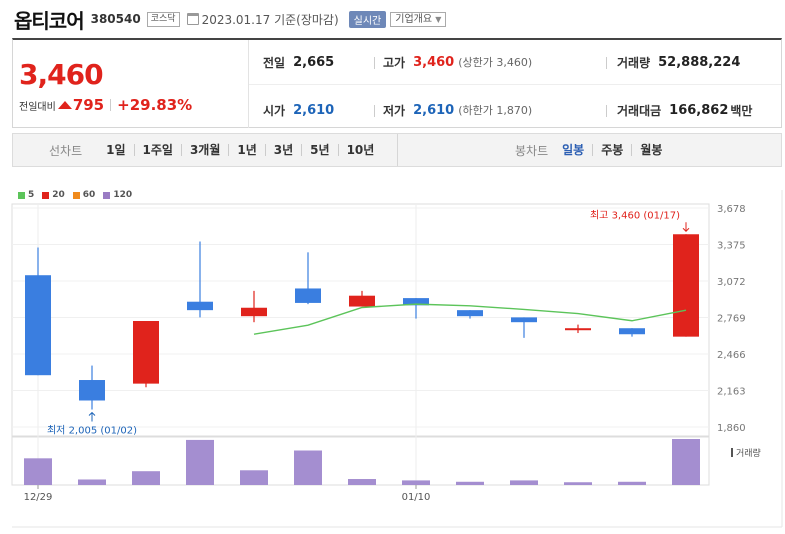 This screenshot has height=534, width=785. What do you see at coordinates (731, 246) in the screenshot?
I see `y-tick-label: 3,375` at bounding box center [731, 246].